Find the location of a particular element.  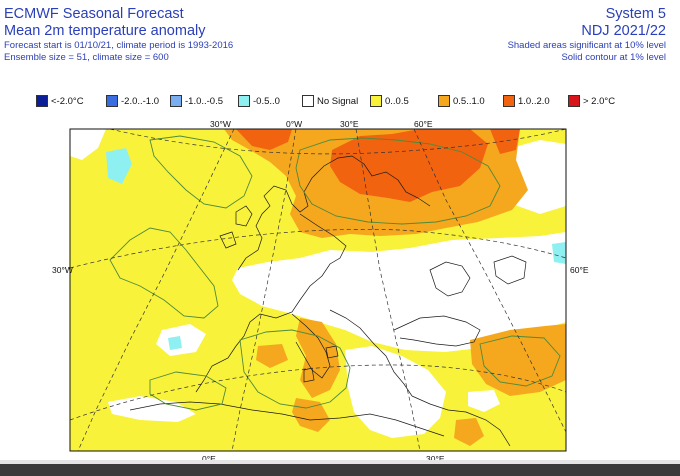

coord-label-top: 30°W is located at coordinates (220, 124).